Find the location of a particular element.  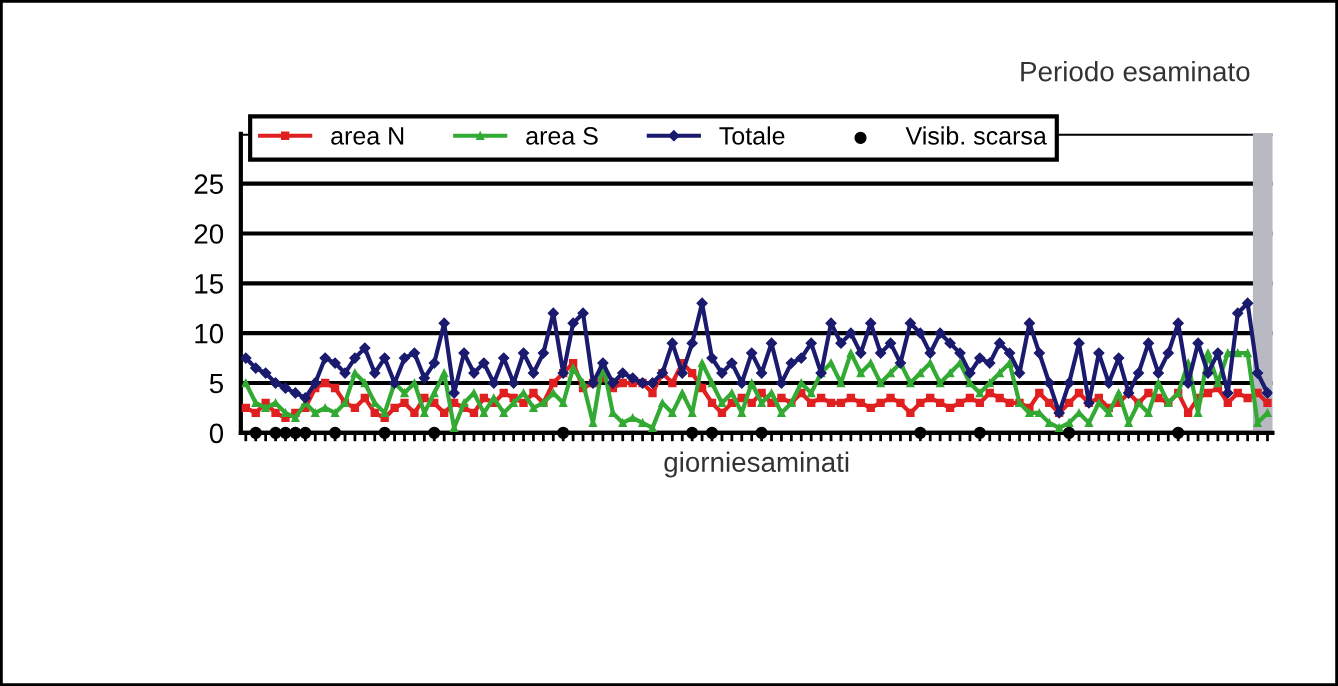

legend-label: Visib. scarsa is located at coordinates (976, 135).